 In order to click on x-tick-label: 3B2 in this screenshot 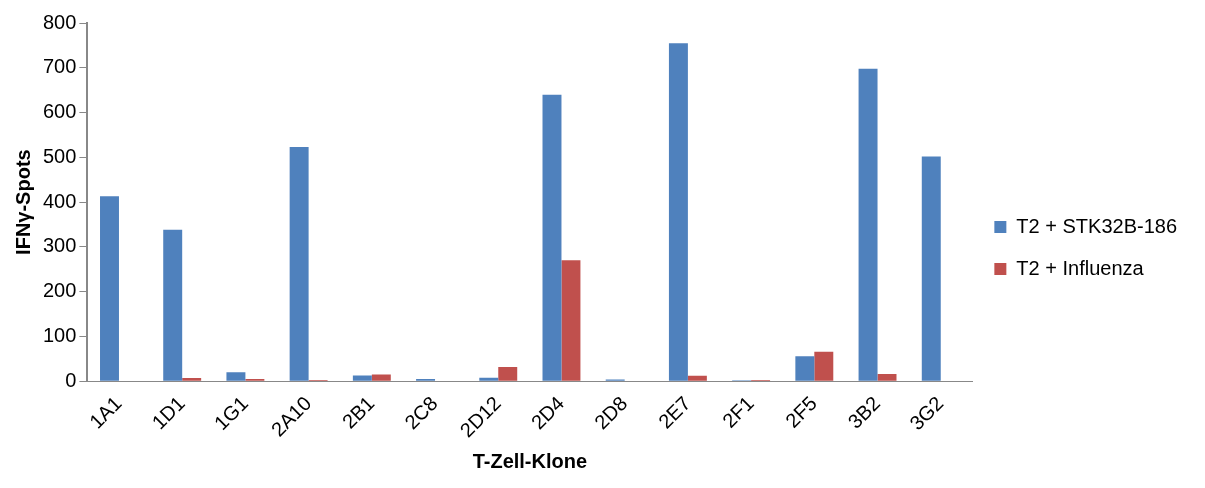, I will do `click(864, 412)`.